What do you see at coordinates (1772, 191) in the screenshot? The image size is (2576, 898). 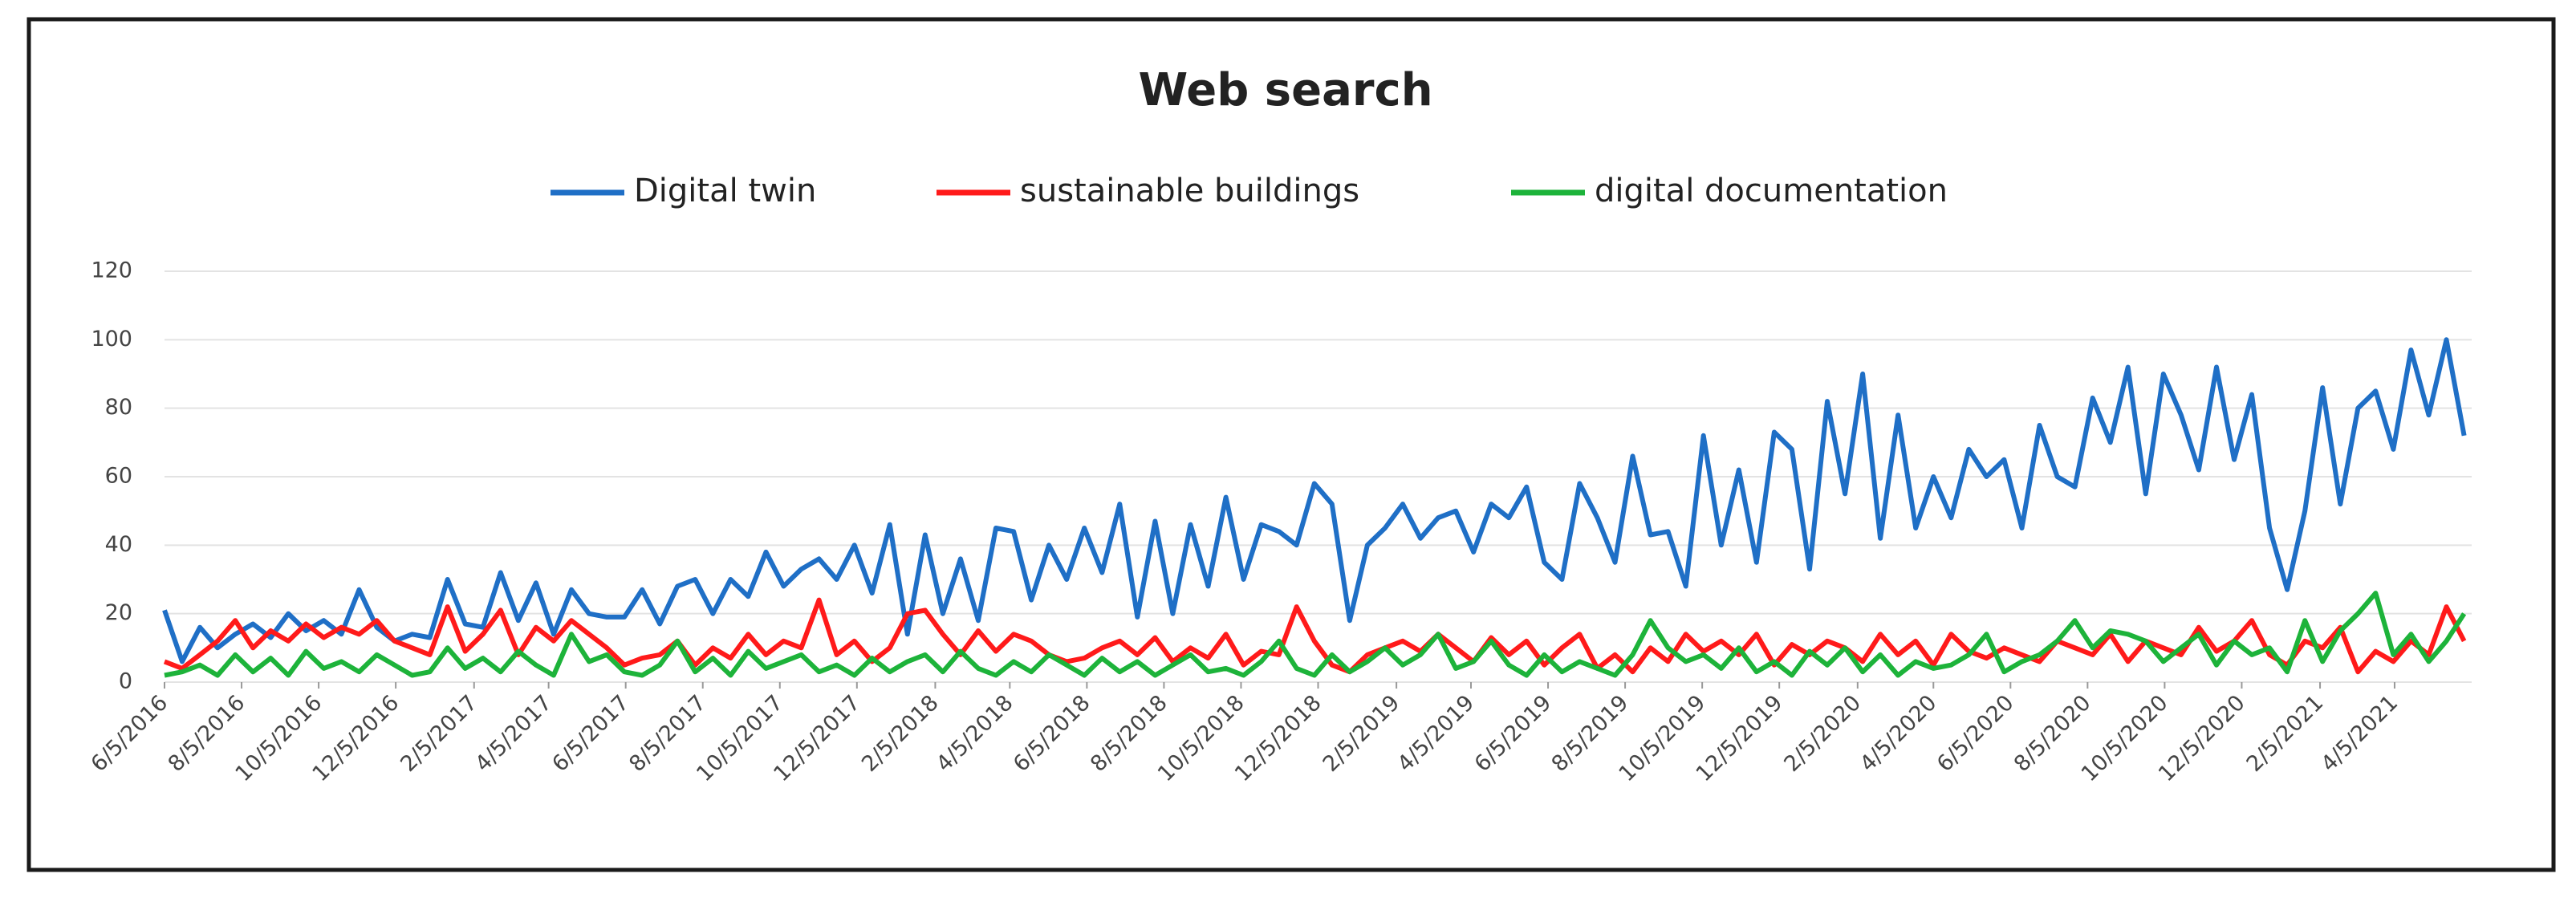 I see `legend-label: digital documentation` at bounding box center [1772, 191].